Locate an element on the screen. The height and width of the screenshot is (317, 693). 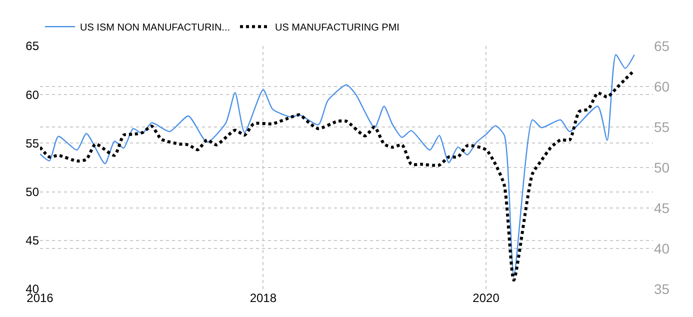
y-tick-label: 50 is located at coordinates (33, 192).